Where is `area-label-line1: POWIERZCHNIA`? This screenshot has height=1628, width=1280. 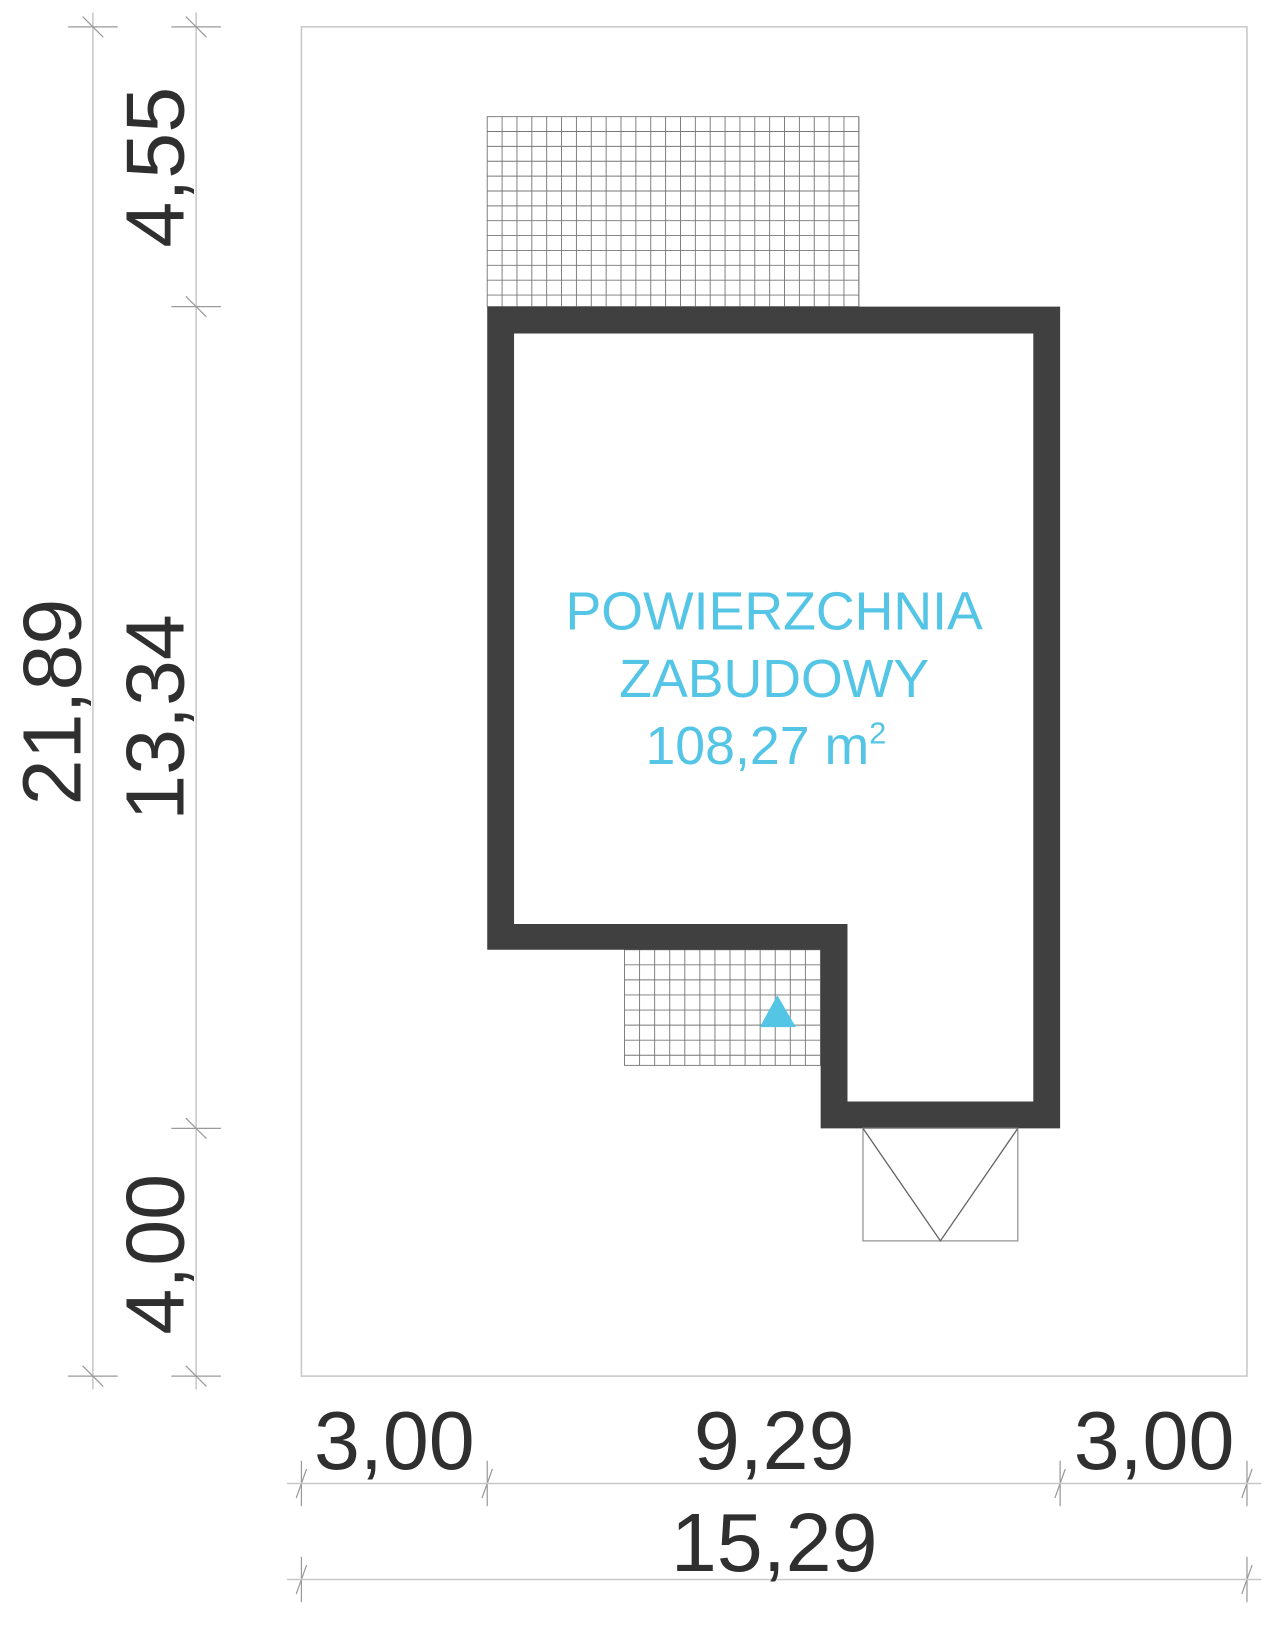 area-label-line1: POWIERZCHNIA is located at coordinates (775, 612).